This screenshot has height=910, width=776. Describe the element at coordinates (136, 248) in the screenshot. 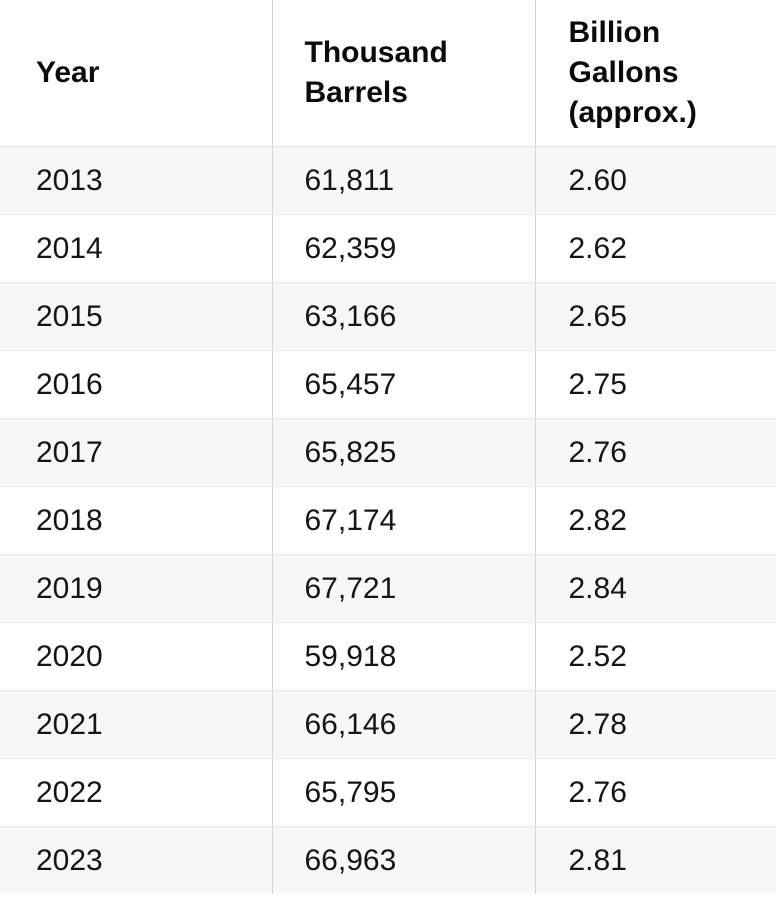

I see `cell-year: 2014` at that location.